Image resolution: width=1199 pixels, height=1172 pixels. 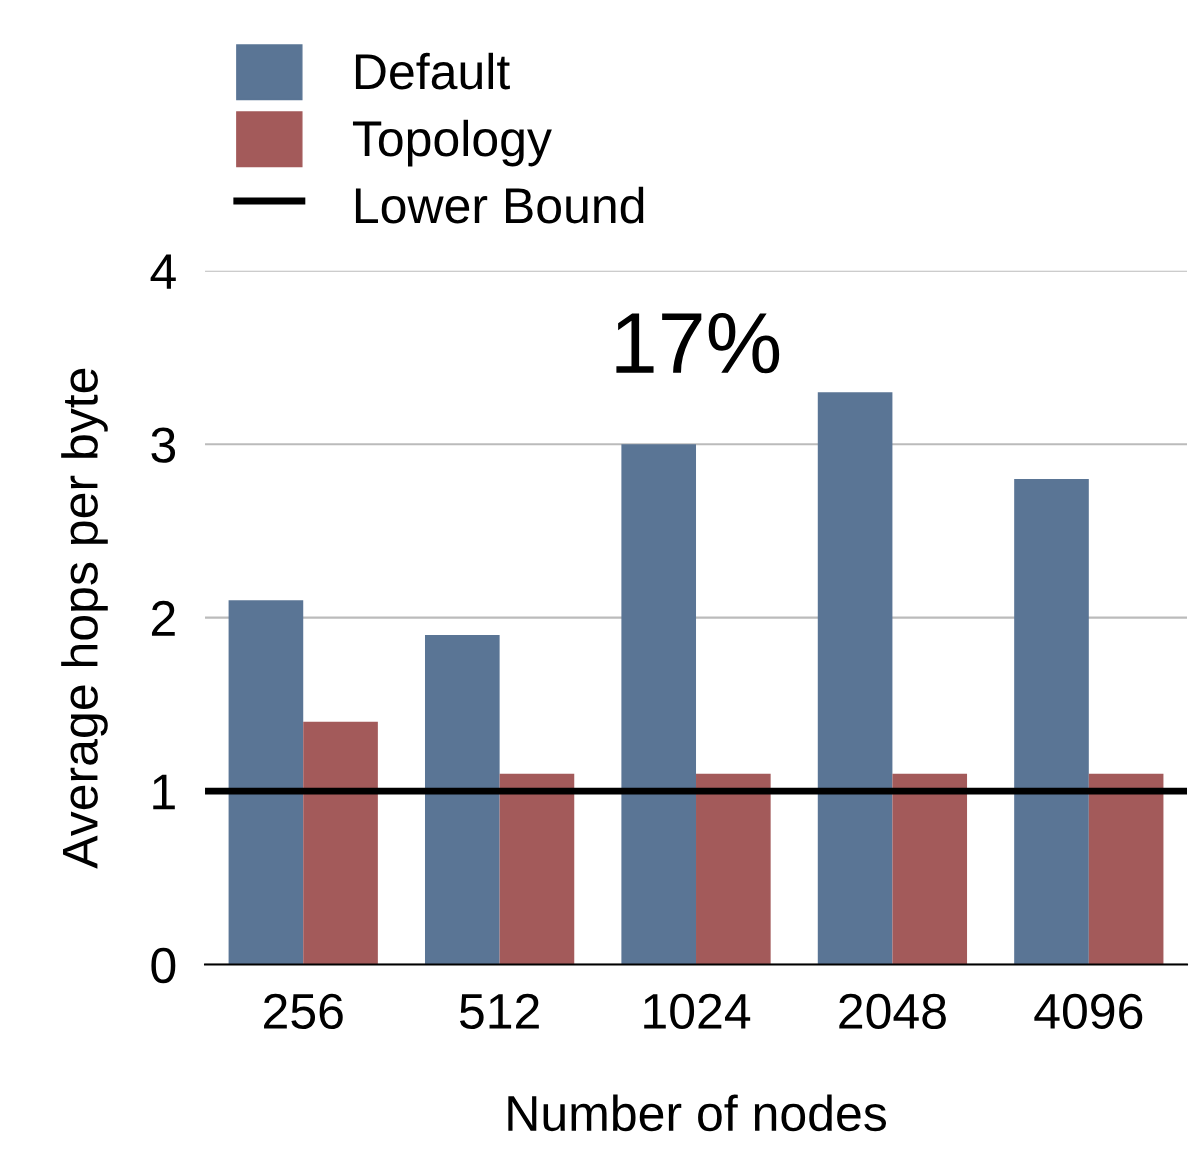 What do you see at coordinates (164, 792) in the screenshot?
I see `y-tick-label: 1` at bounding box center [164, 792].